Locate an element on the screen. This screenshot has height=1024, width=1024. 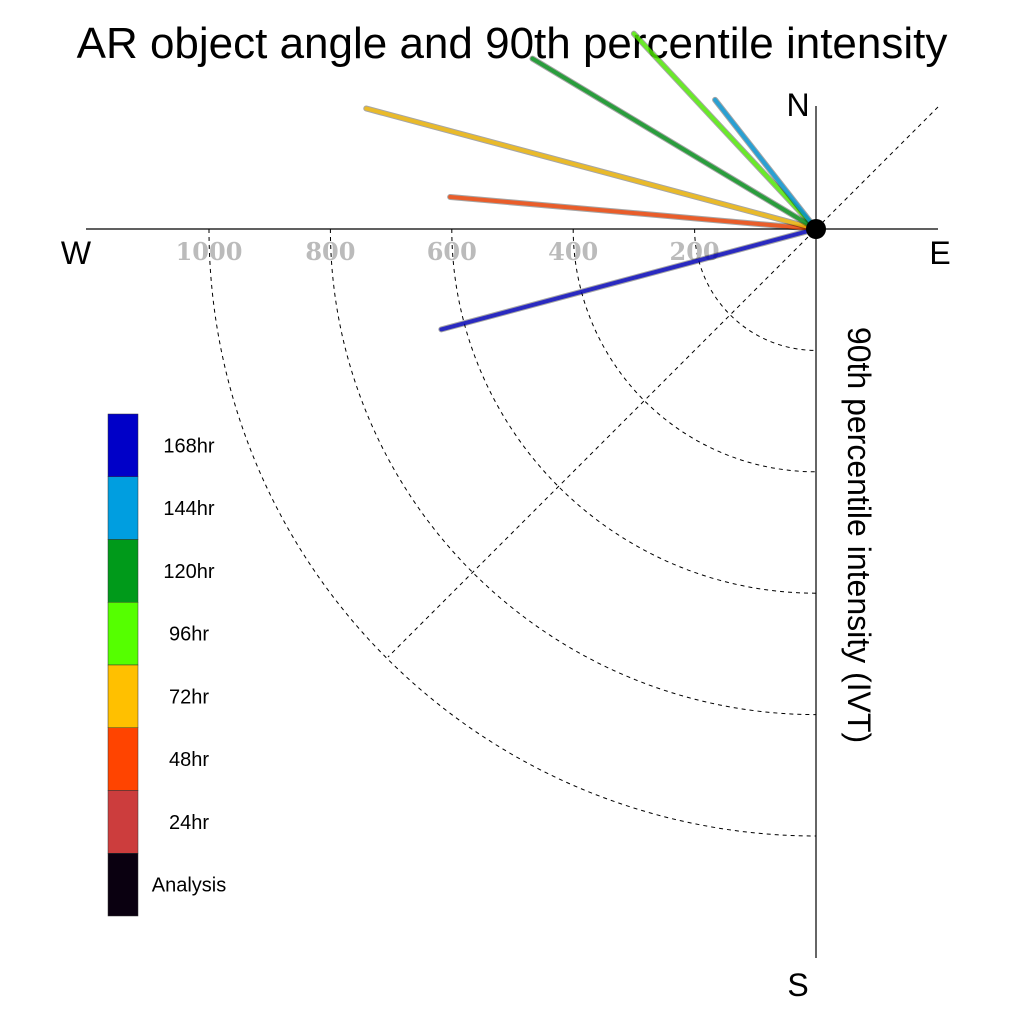
compass-east: E is located at coordinates (939, 253).